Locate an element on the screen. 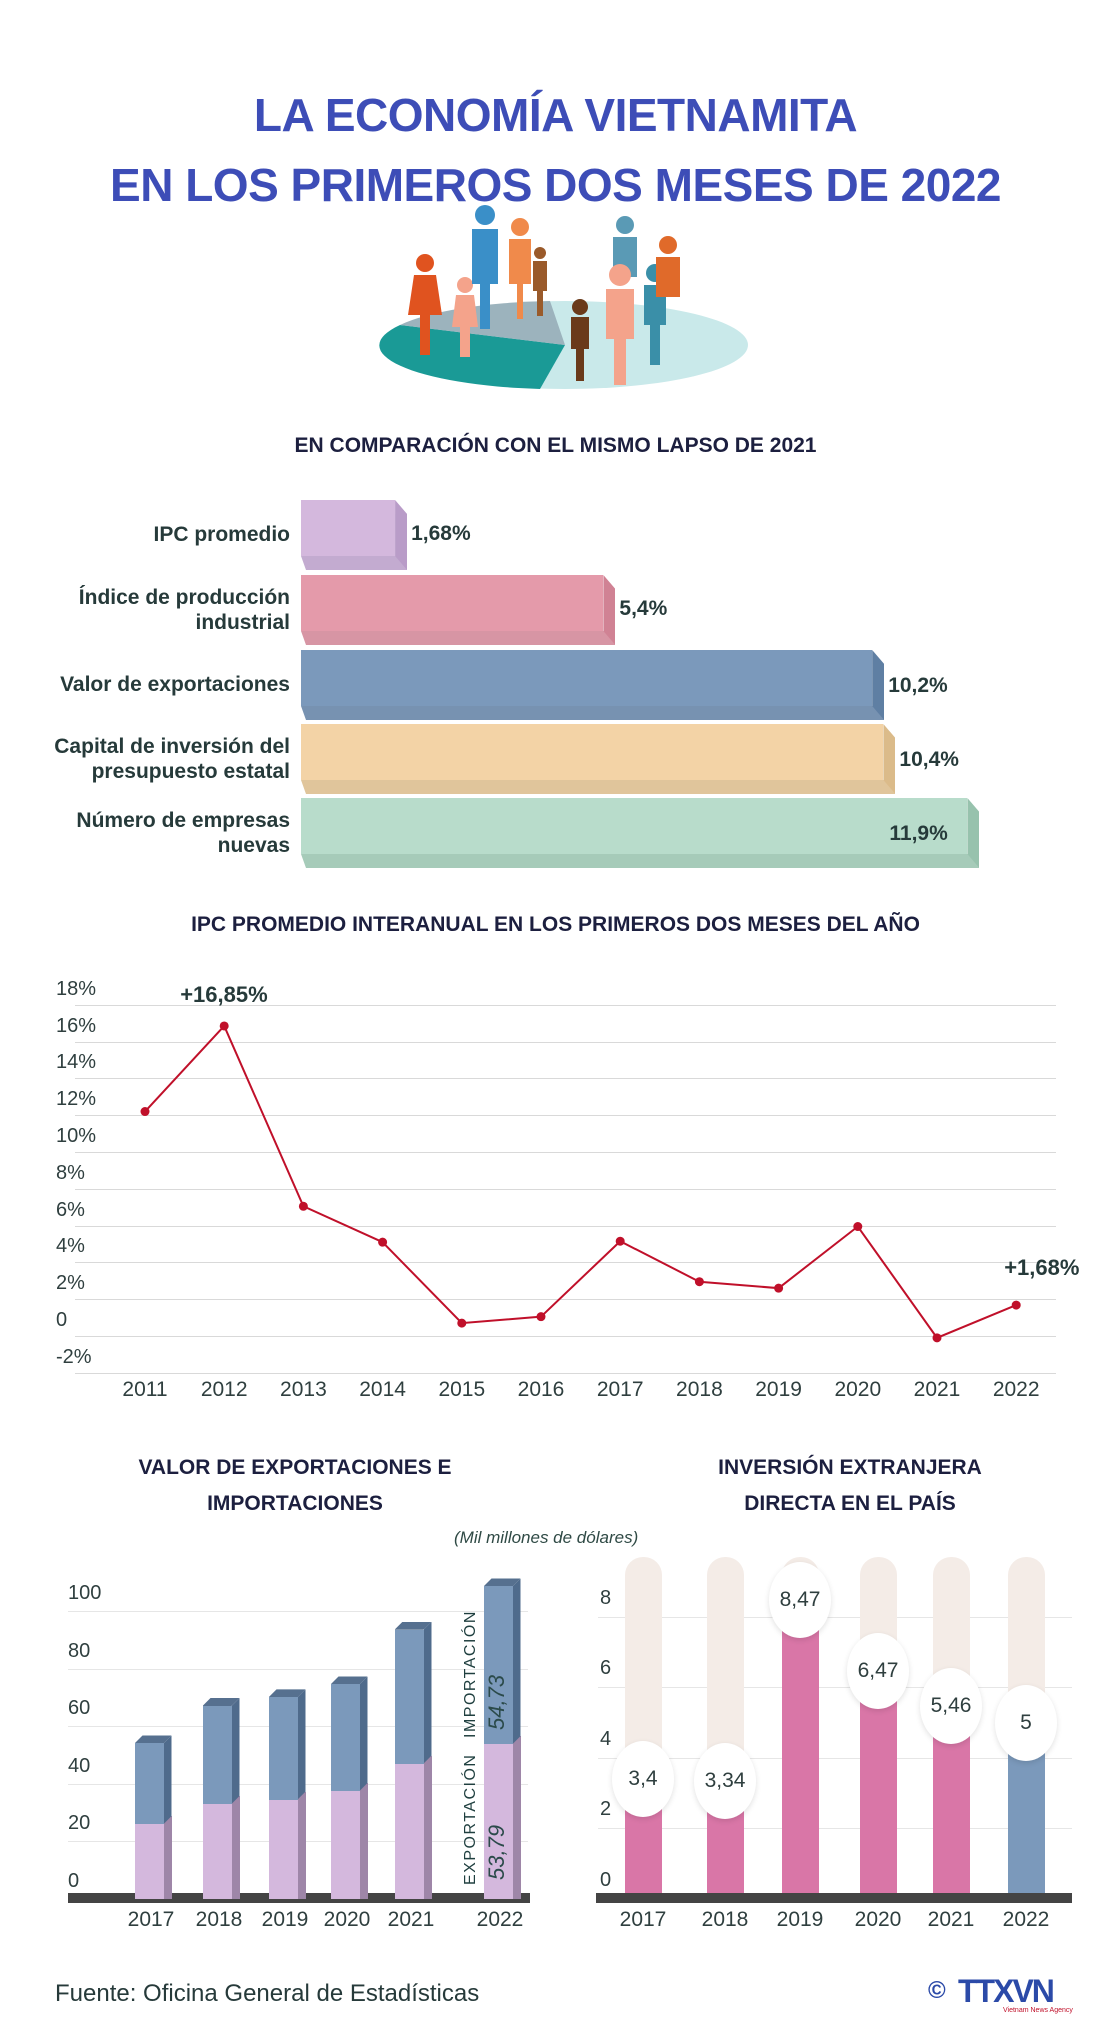 Image resolution: width=1111 pixels, height=2017 pixels. series-label-import: IMPORTACIÓN is located at coordinates (470, 1674).